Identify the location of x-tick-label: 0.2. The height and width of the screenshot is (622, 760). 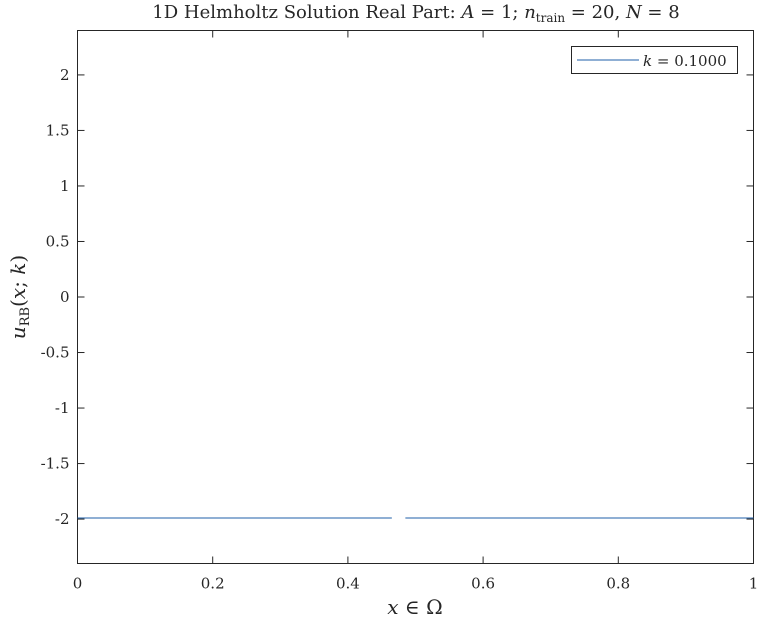
(213, 584).